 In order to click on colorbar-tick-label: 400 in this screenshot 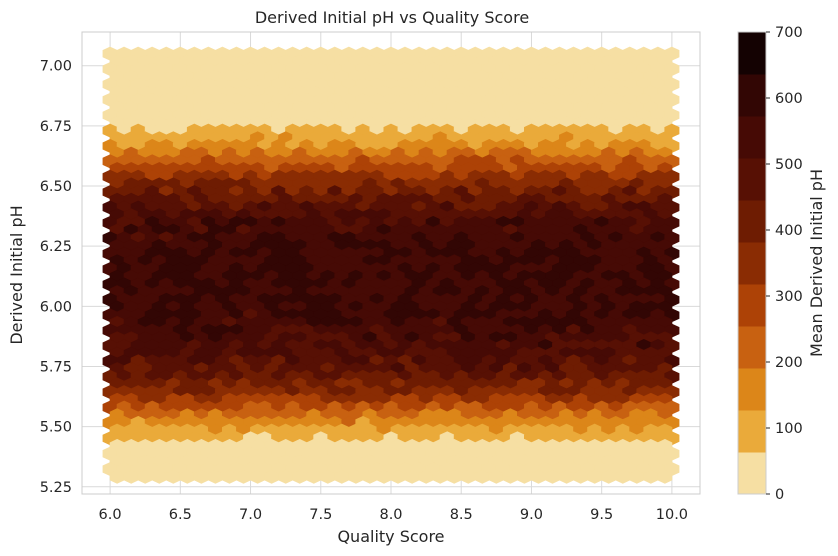, I will do `click(789, 231)`.